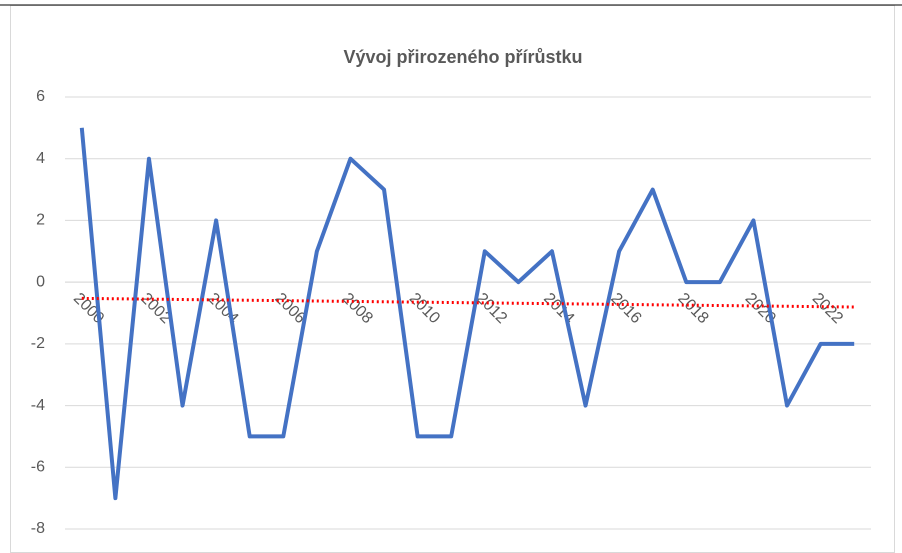 The width and height of the screenshot is (902, 553). Describe the element at coordinates (38, 528) in the screenshot. I see `y-tick-label: -8` at that location.